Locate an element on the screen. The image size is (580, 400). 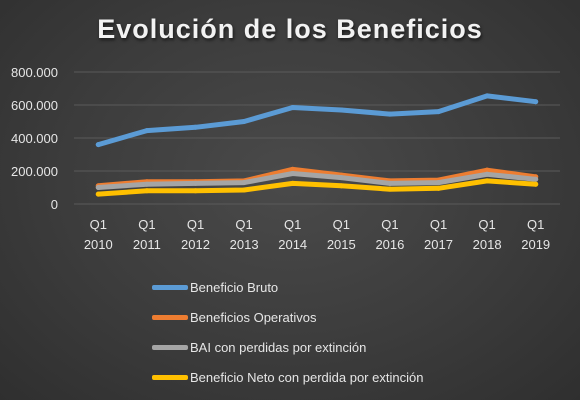
legend-item-bai: BAI con perdidas por extinción is located at coordinates (287, 347).